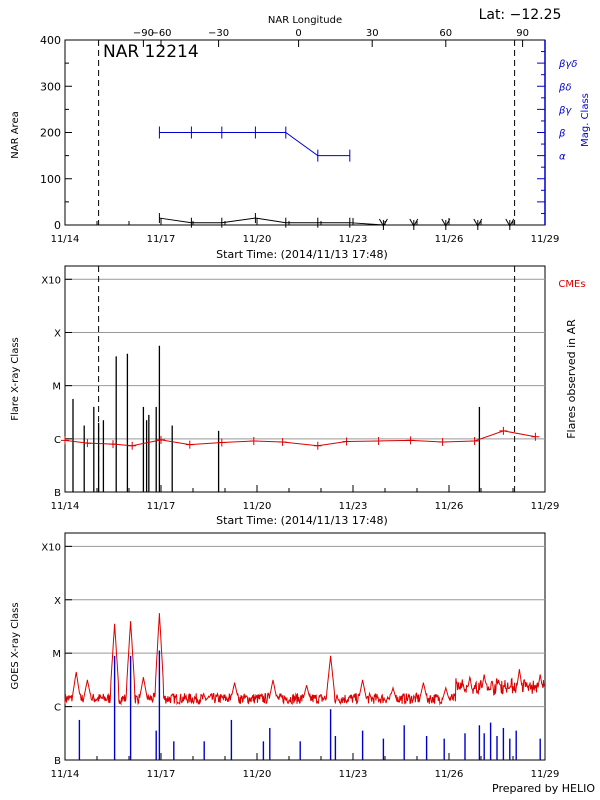 This screenshot has width=600, height=800. What do you see at coordinates (257, 239) in the screenshot?
I see `area-x-tick-label: 11/20` at bounding box center [257, 239].